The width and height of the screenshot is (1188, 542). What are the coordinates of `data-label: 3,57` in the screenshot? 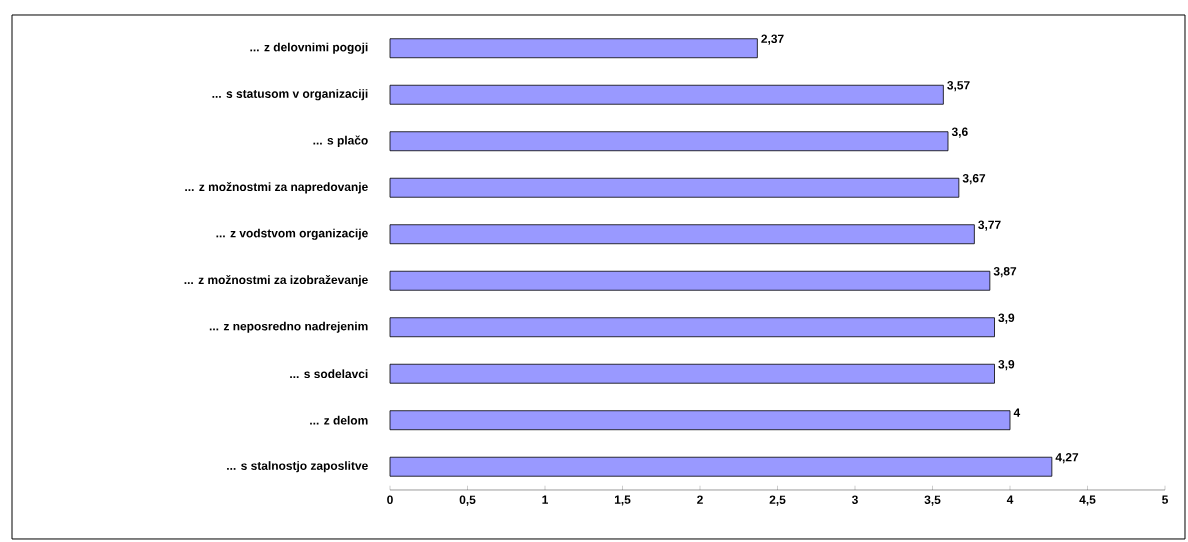 It's located at (958, 86).